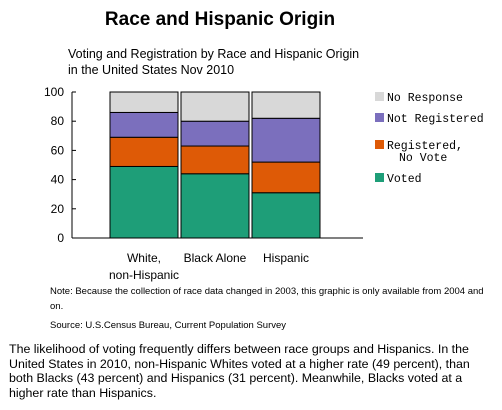 Image resolution: width=502 pixels, height=410 pixels. I want to click on legend-swatch-no-response, so click(379, 96).